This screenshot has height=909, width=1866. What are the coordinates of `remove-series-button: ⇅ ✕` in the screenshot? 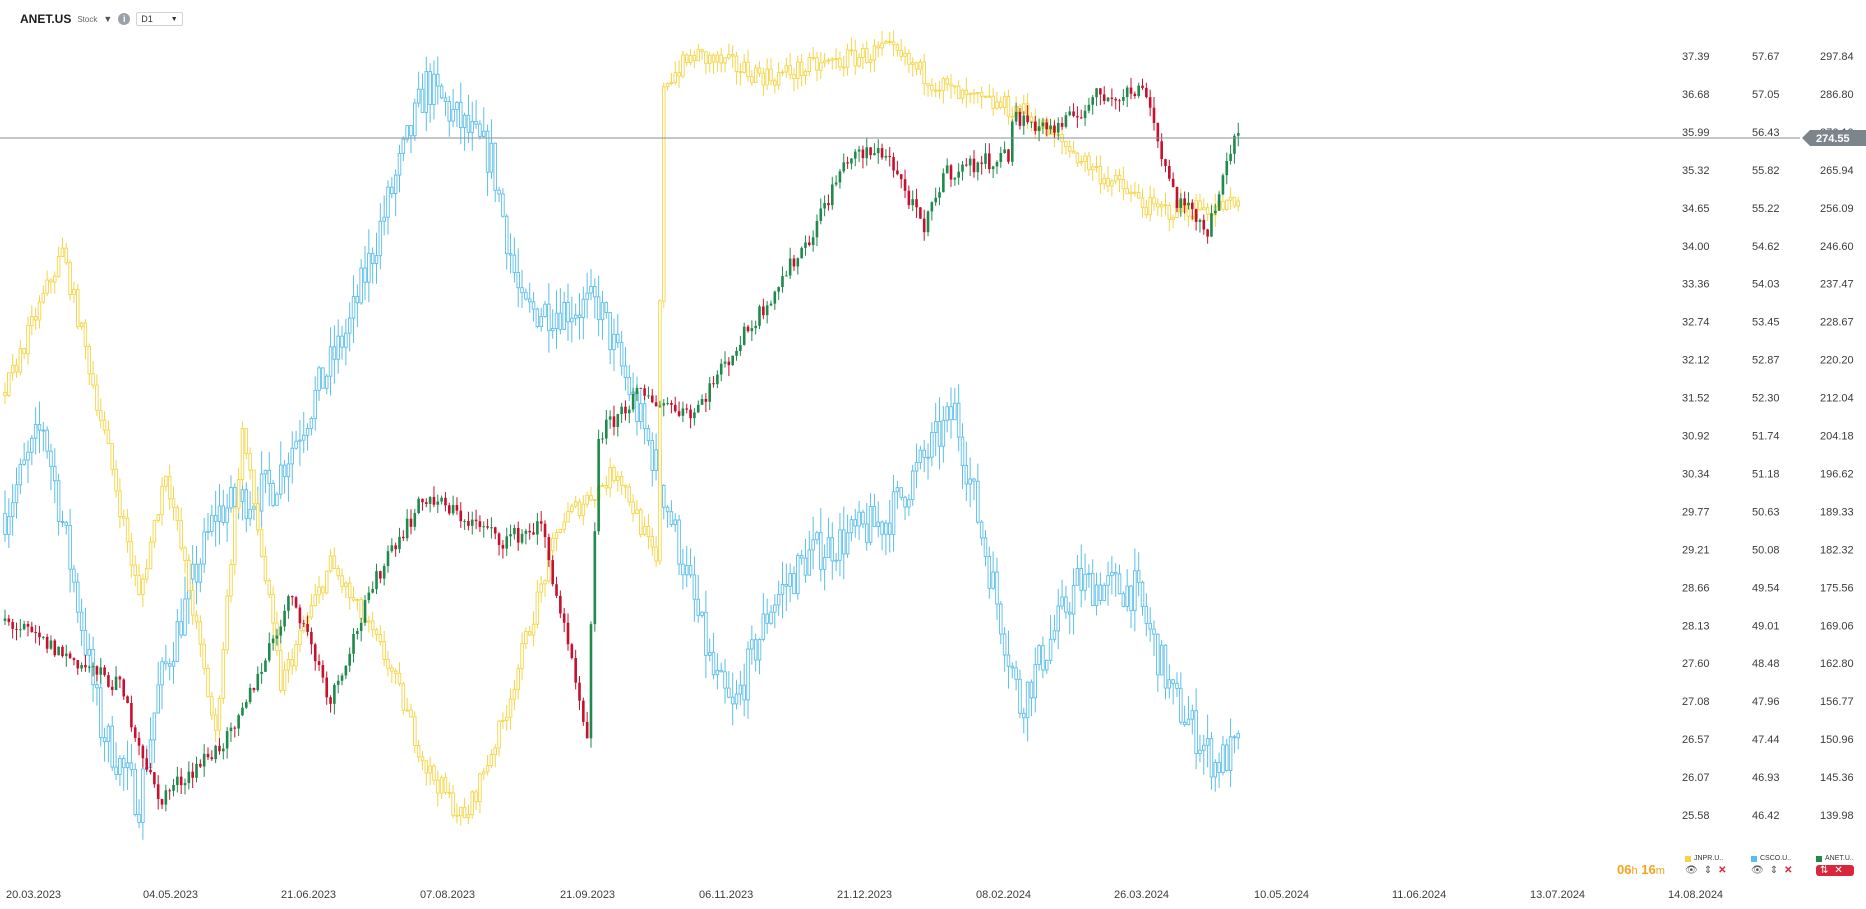 It's located at (1835, 870).